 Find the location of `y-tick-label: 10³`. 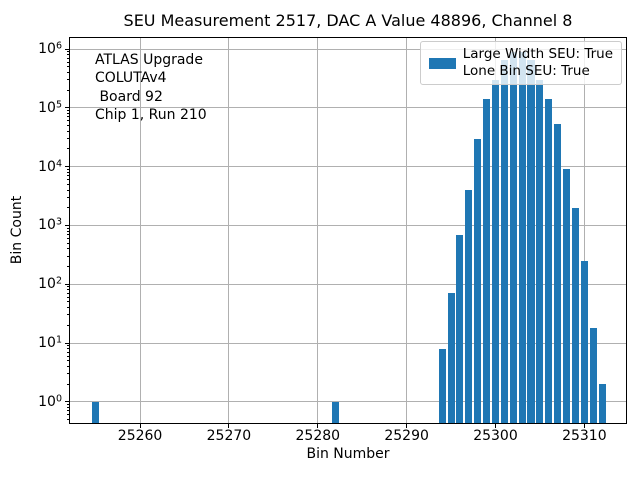

y-tick-label: 10³ is located at coordinates (50, 225).